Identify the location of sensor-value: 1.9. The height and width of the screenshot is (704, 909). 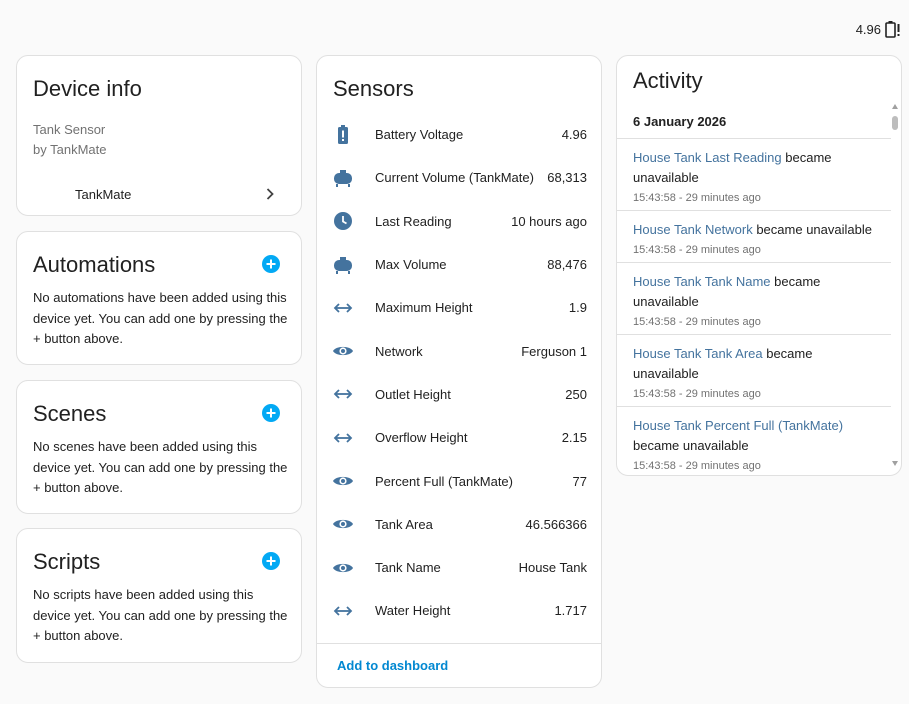
(577, 308).